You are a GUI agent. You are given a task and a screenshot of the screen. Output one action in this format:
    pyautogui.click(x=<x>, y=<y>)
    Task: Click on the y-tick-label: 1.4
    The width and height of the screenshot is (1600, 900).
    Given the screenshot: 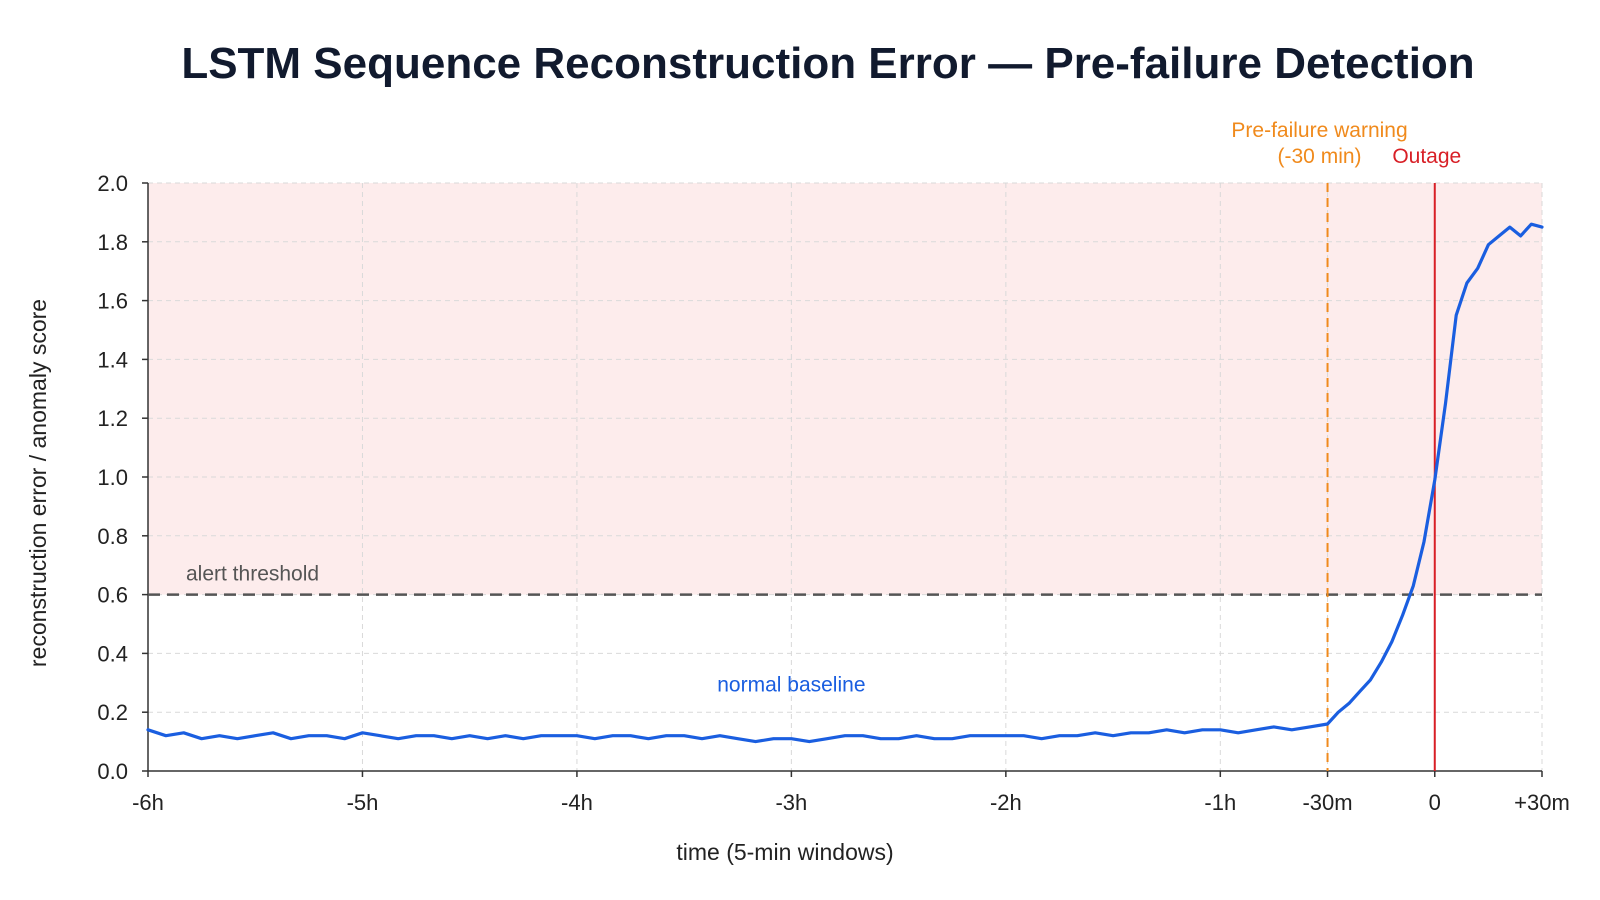 What is the action you would take?
    pyautogui.click(x=112, y=359)
    